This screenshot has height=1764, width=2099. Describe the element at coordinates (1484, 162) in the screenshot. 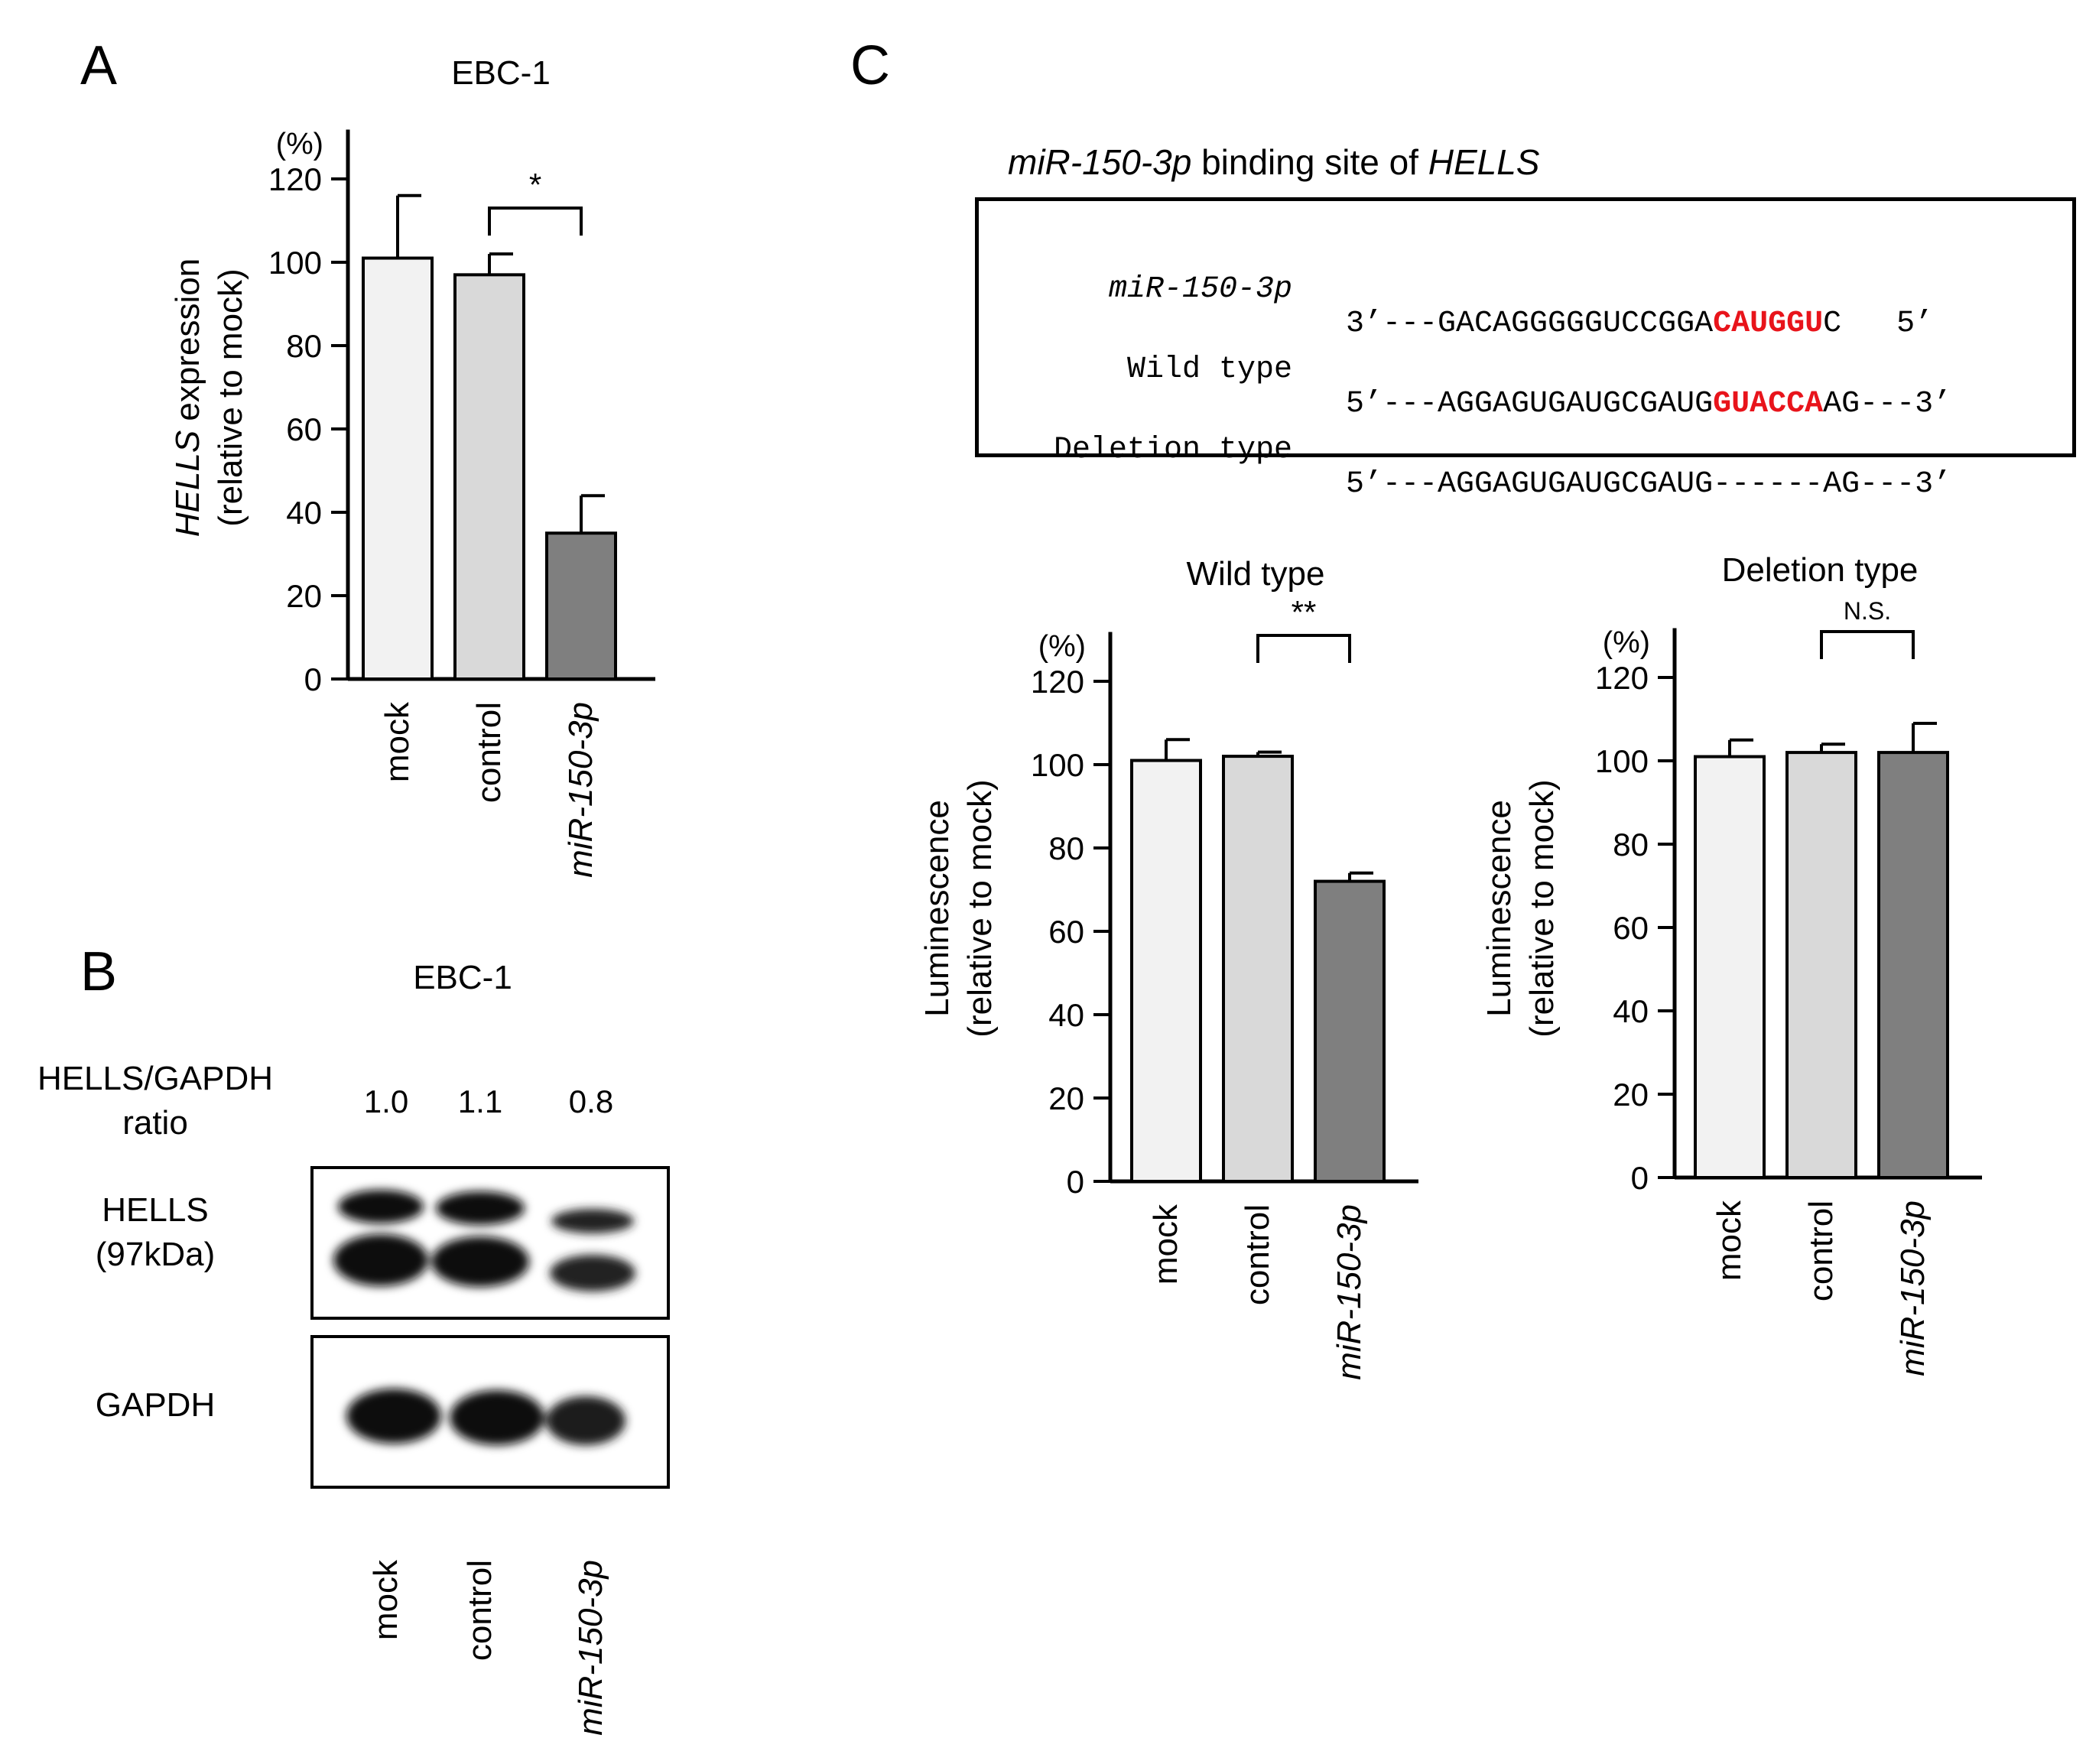

I see `binding-title-gene: HELLS` at that location.